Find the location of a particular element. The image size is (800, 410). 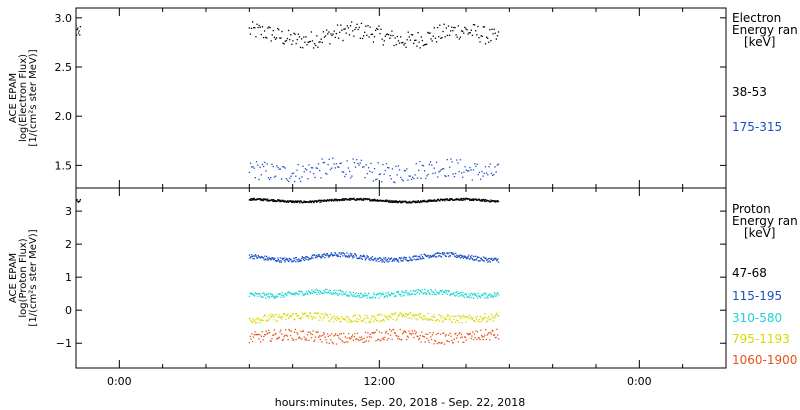

legend-entry: 310-580 is located at coordinates (757, 318).